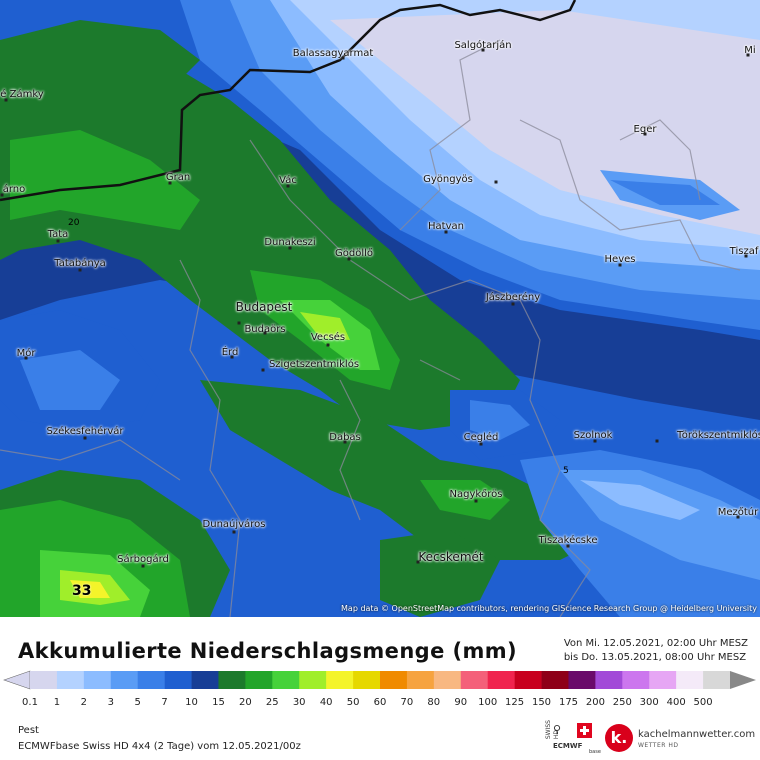 The width and height of the screenshot is (760, 760). Describe the element at coordinates (446, 226) in the screenshot. I see `city-label: Hatvan` at that location.